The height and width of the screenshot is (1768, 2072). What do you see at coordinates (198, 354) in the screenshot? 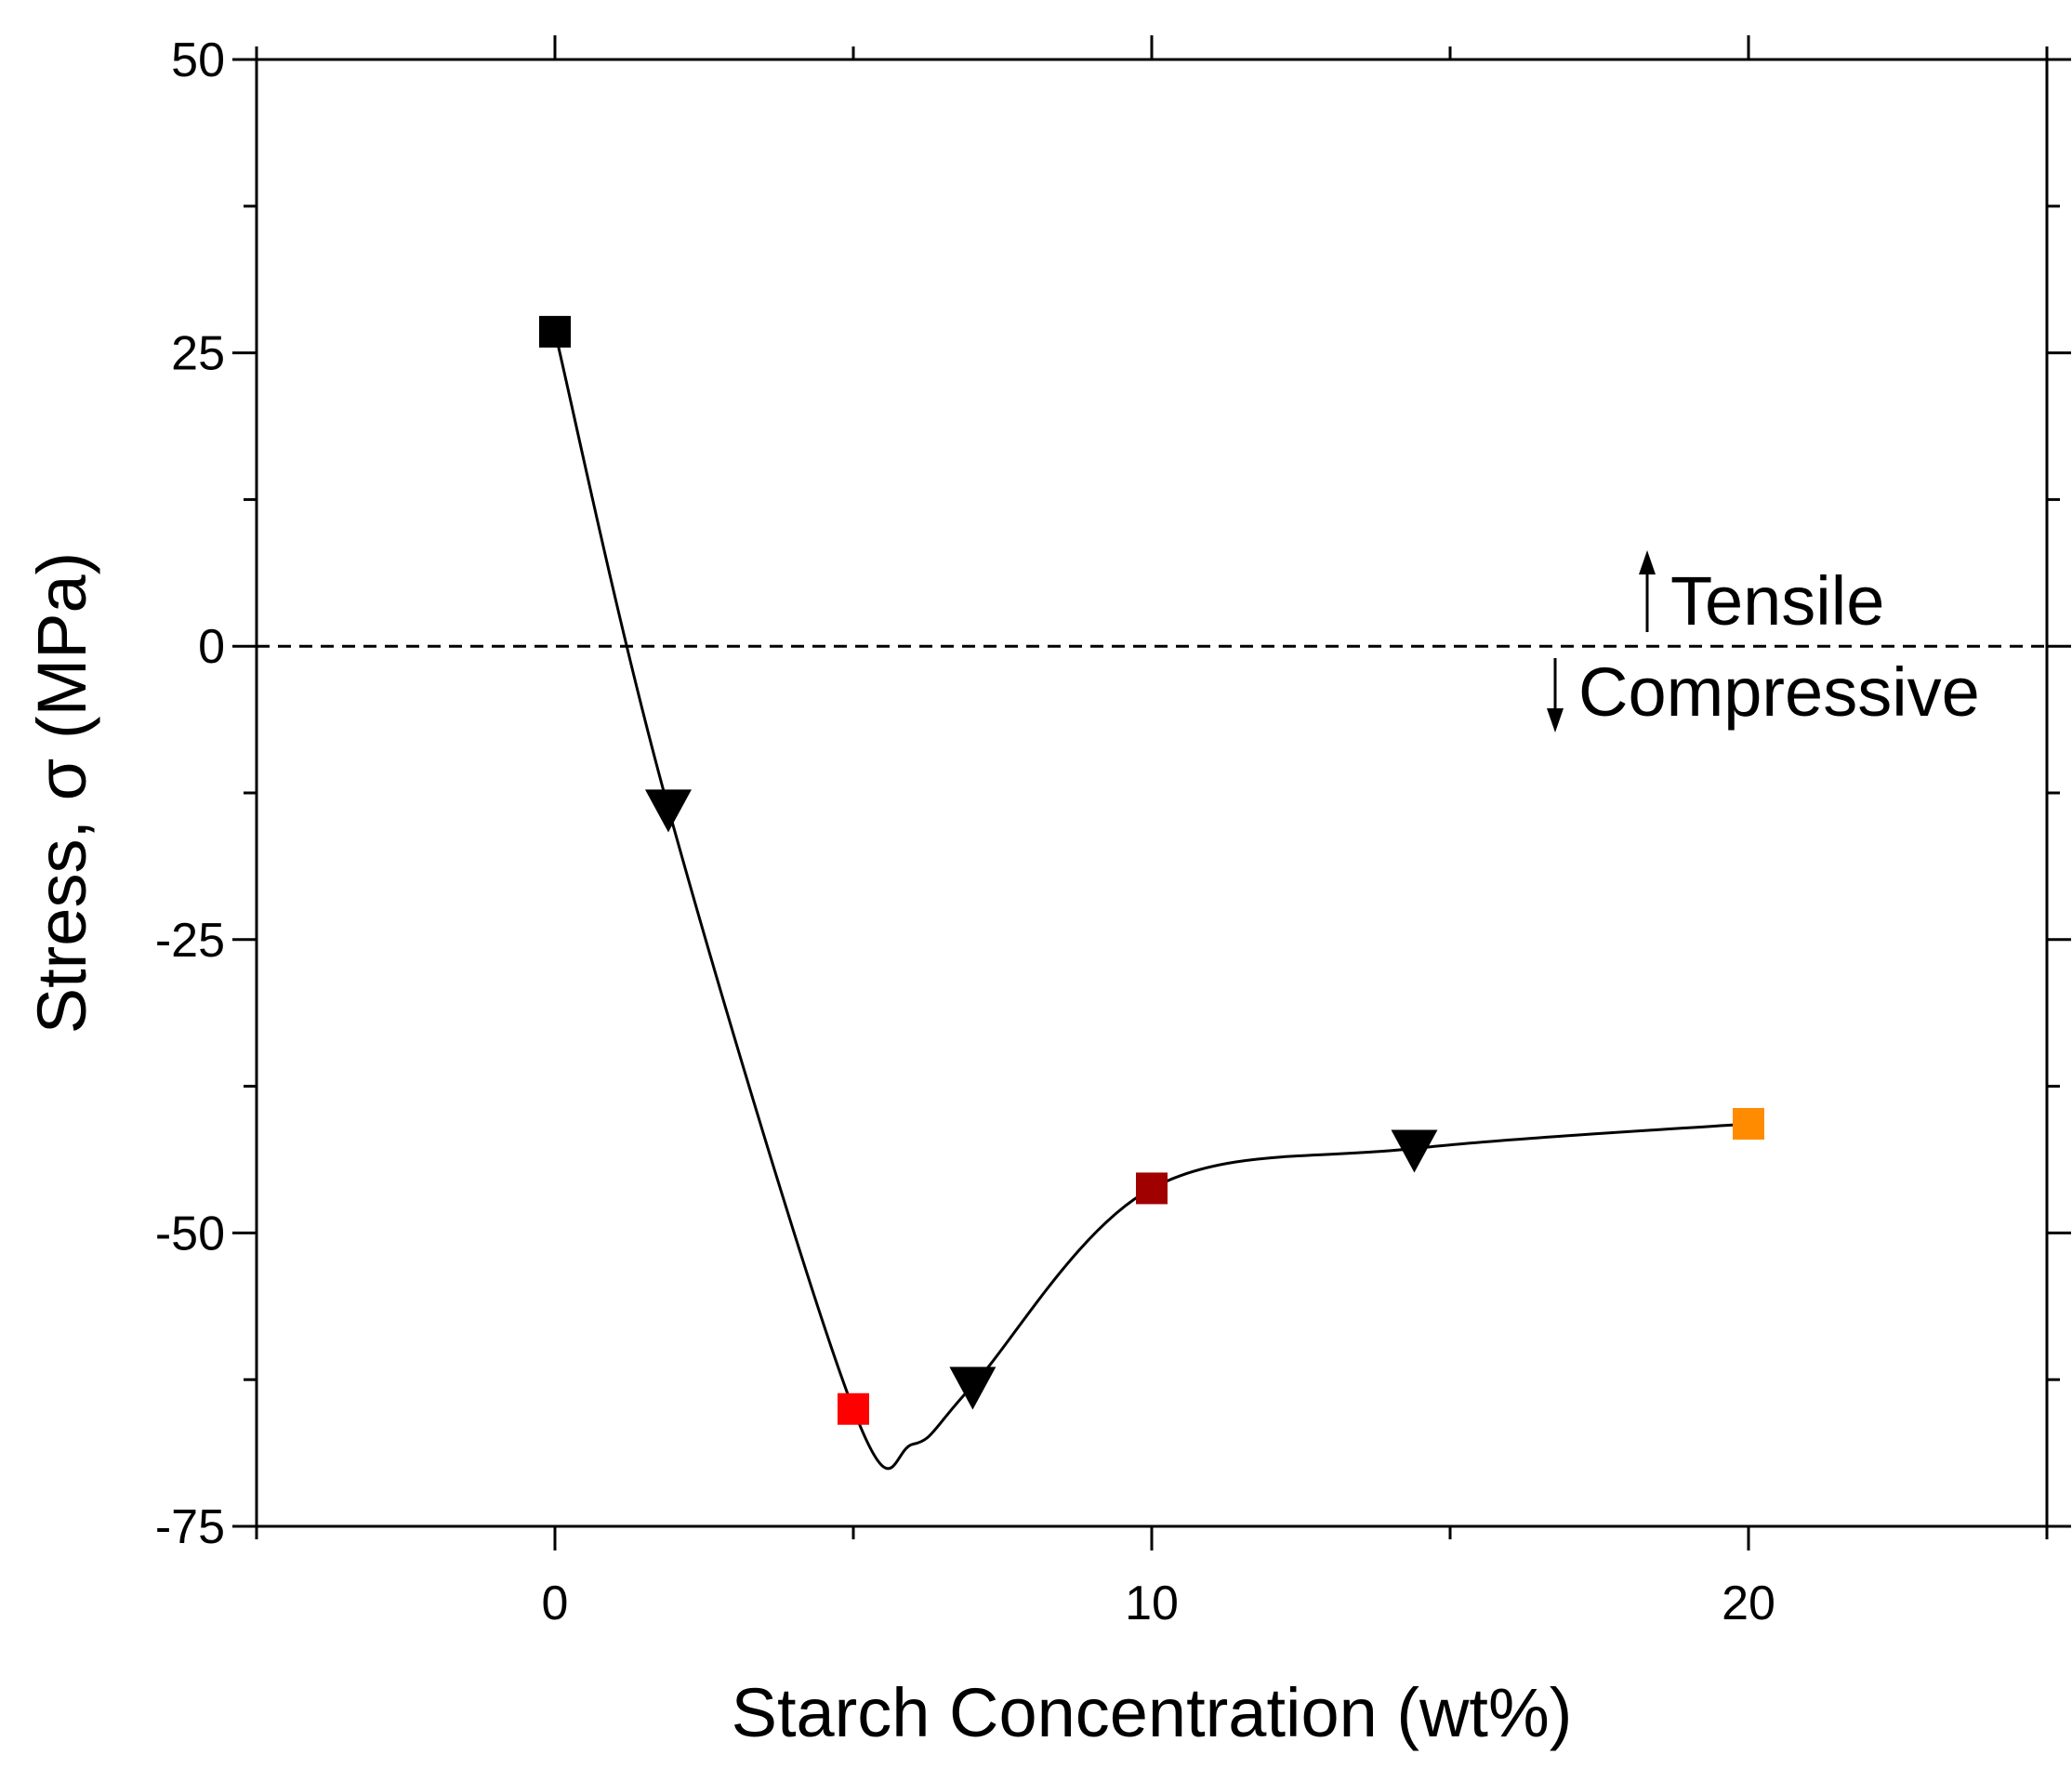
I see `y-tick-label: 25` at bounding box center [198, 354].